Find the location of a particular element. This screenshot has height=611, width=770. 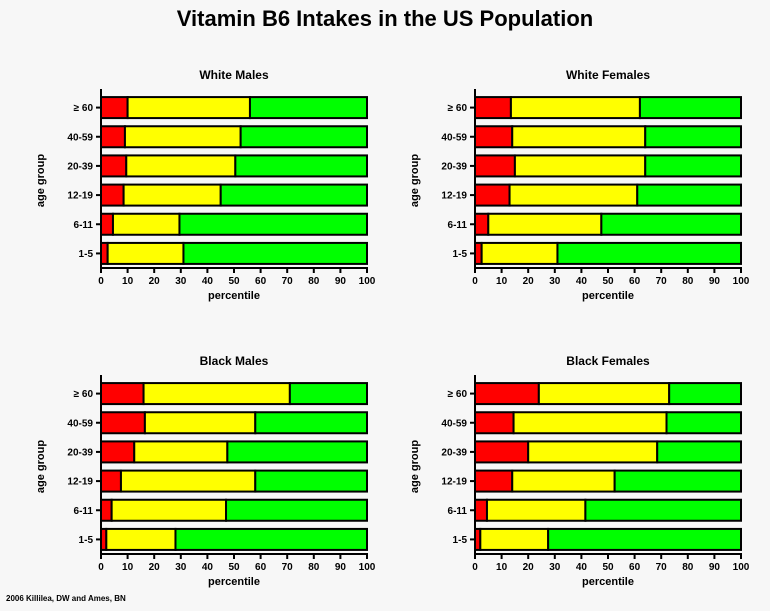

panel-title: Black Females is located at coordinates (608, 361).